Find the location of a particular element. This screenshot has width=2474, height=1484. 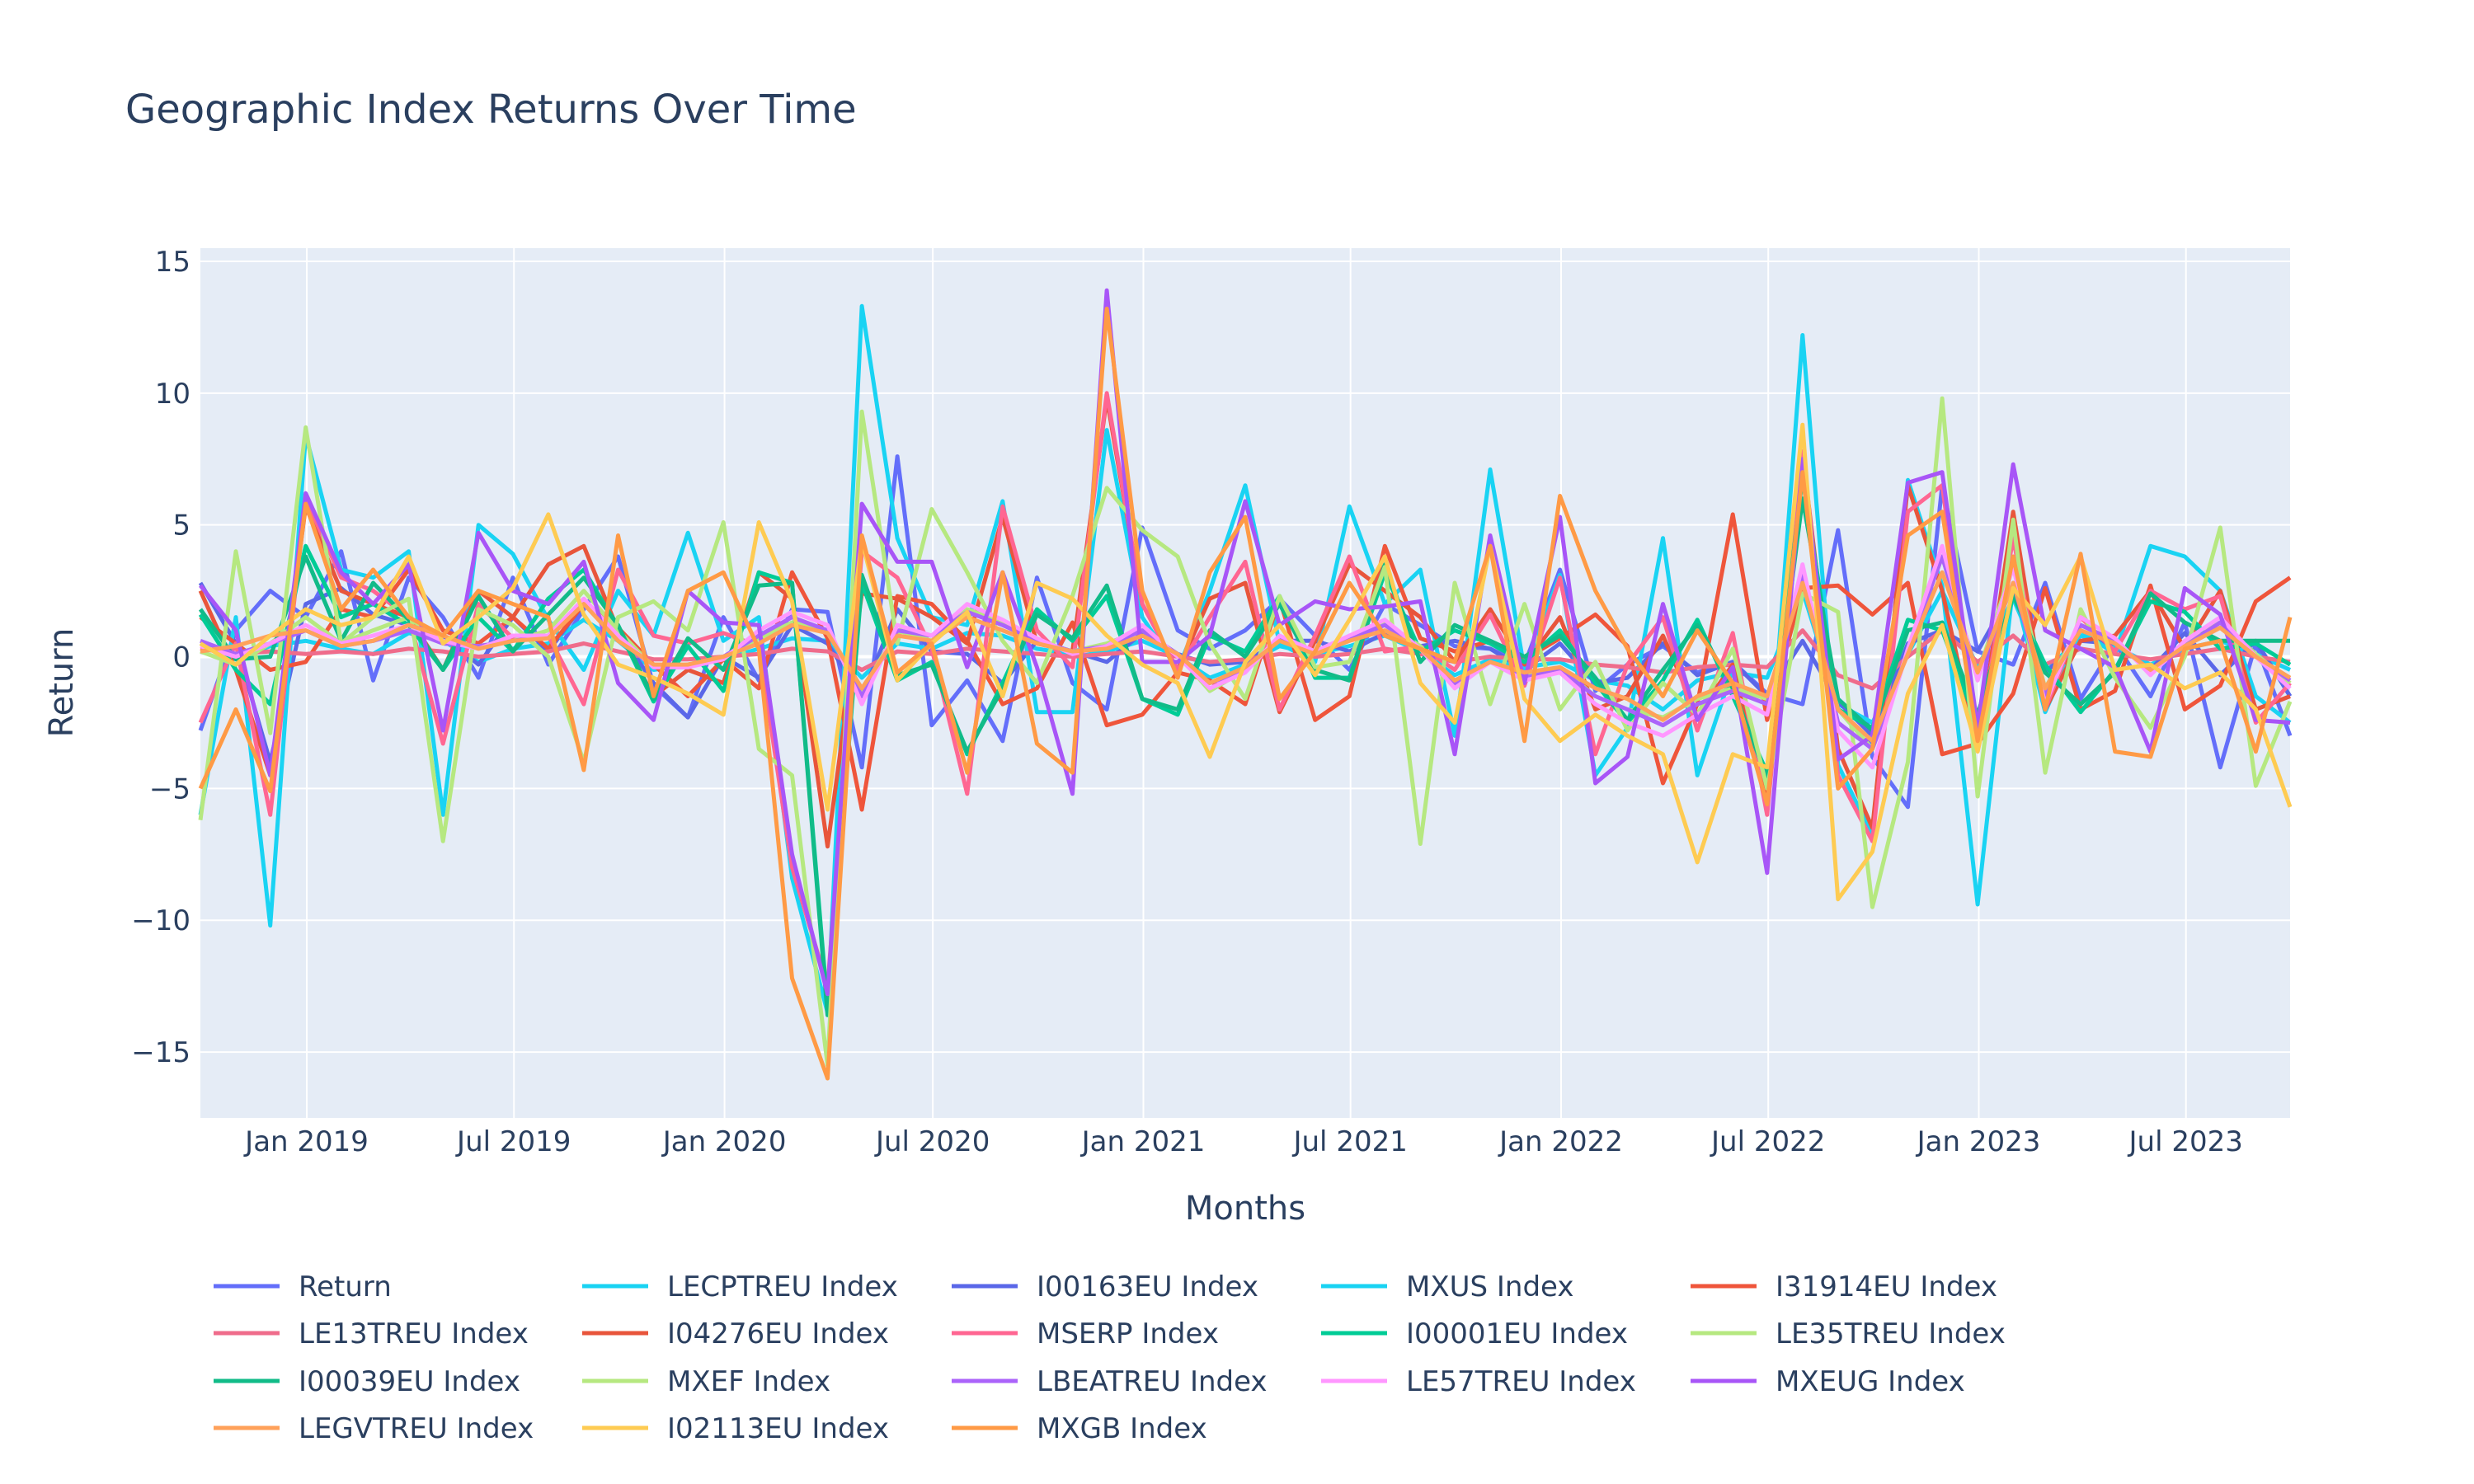

legend-item: I00001EU Index is located at coordinates (1474, 1333).